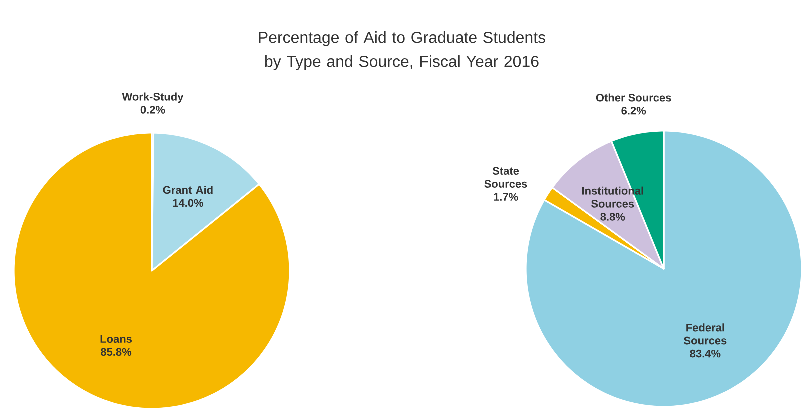 Image resolution: width=804 pixels, height=411 pixels. I want to click on slice-label: Federal Sources, so click(705, 334).